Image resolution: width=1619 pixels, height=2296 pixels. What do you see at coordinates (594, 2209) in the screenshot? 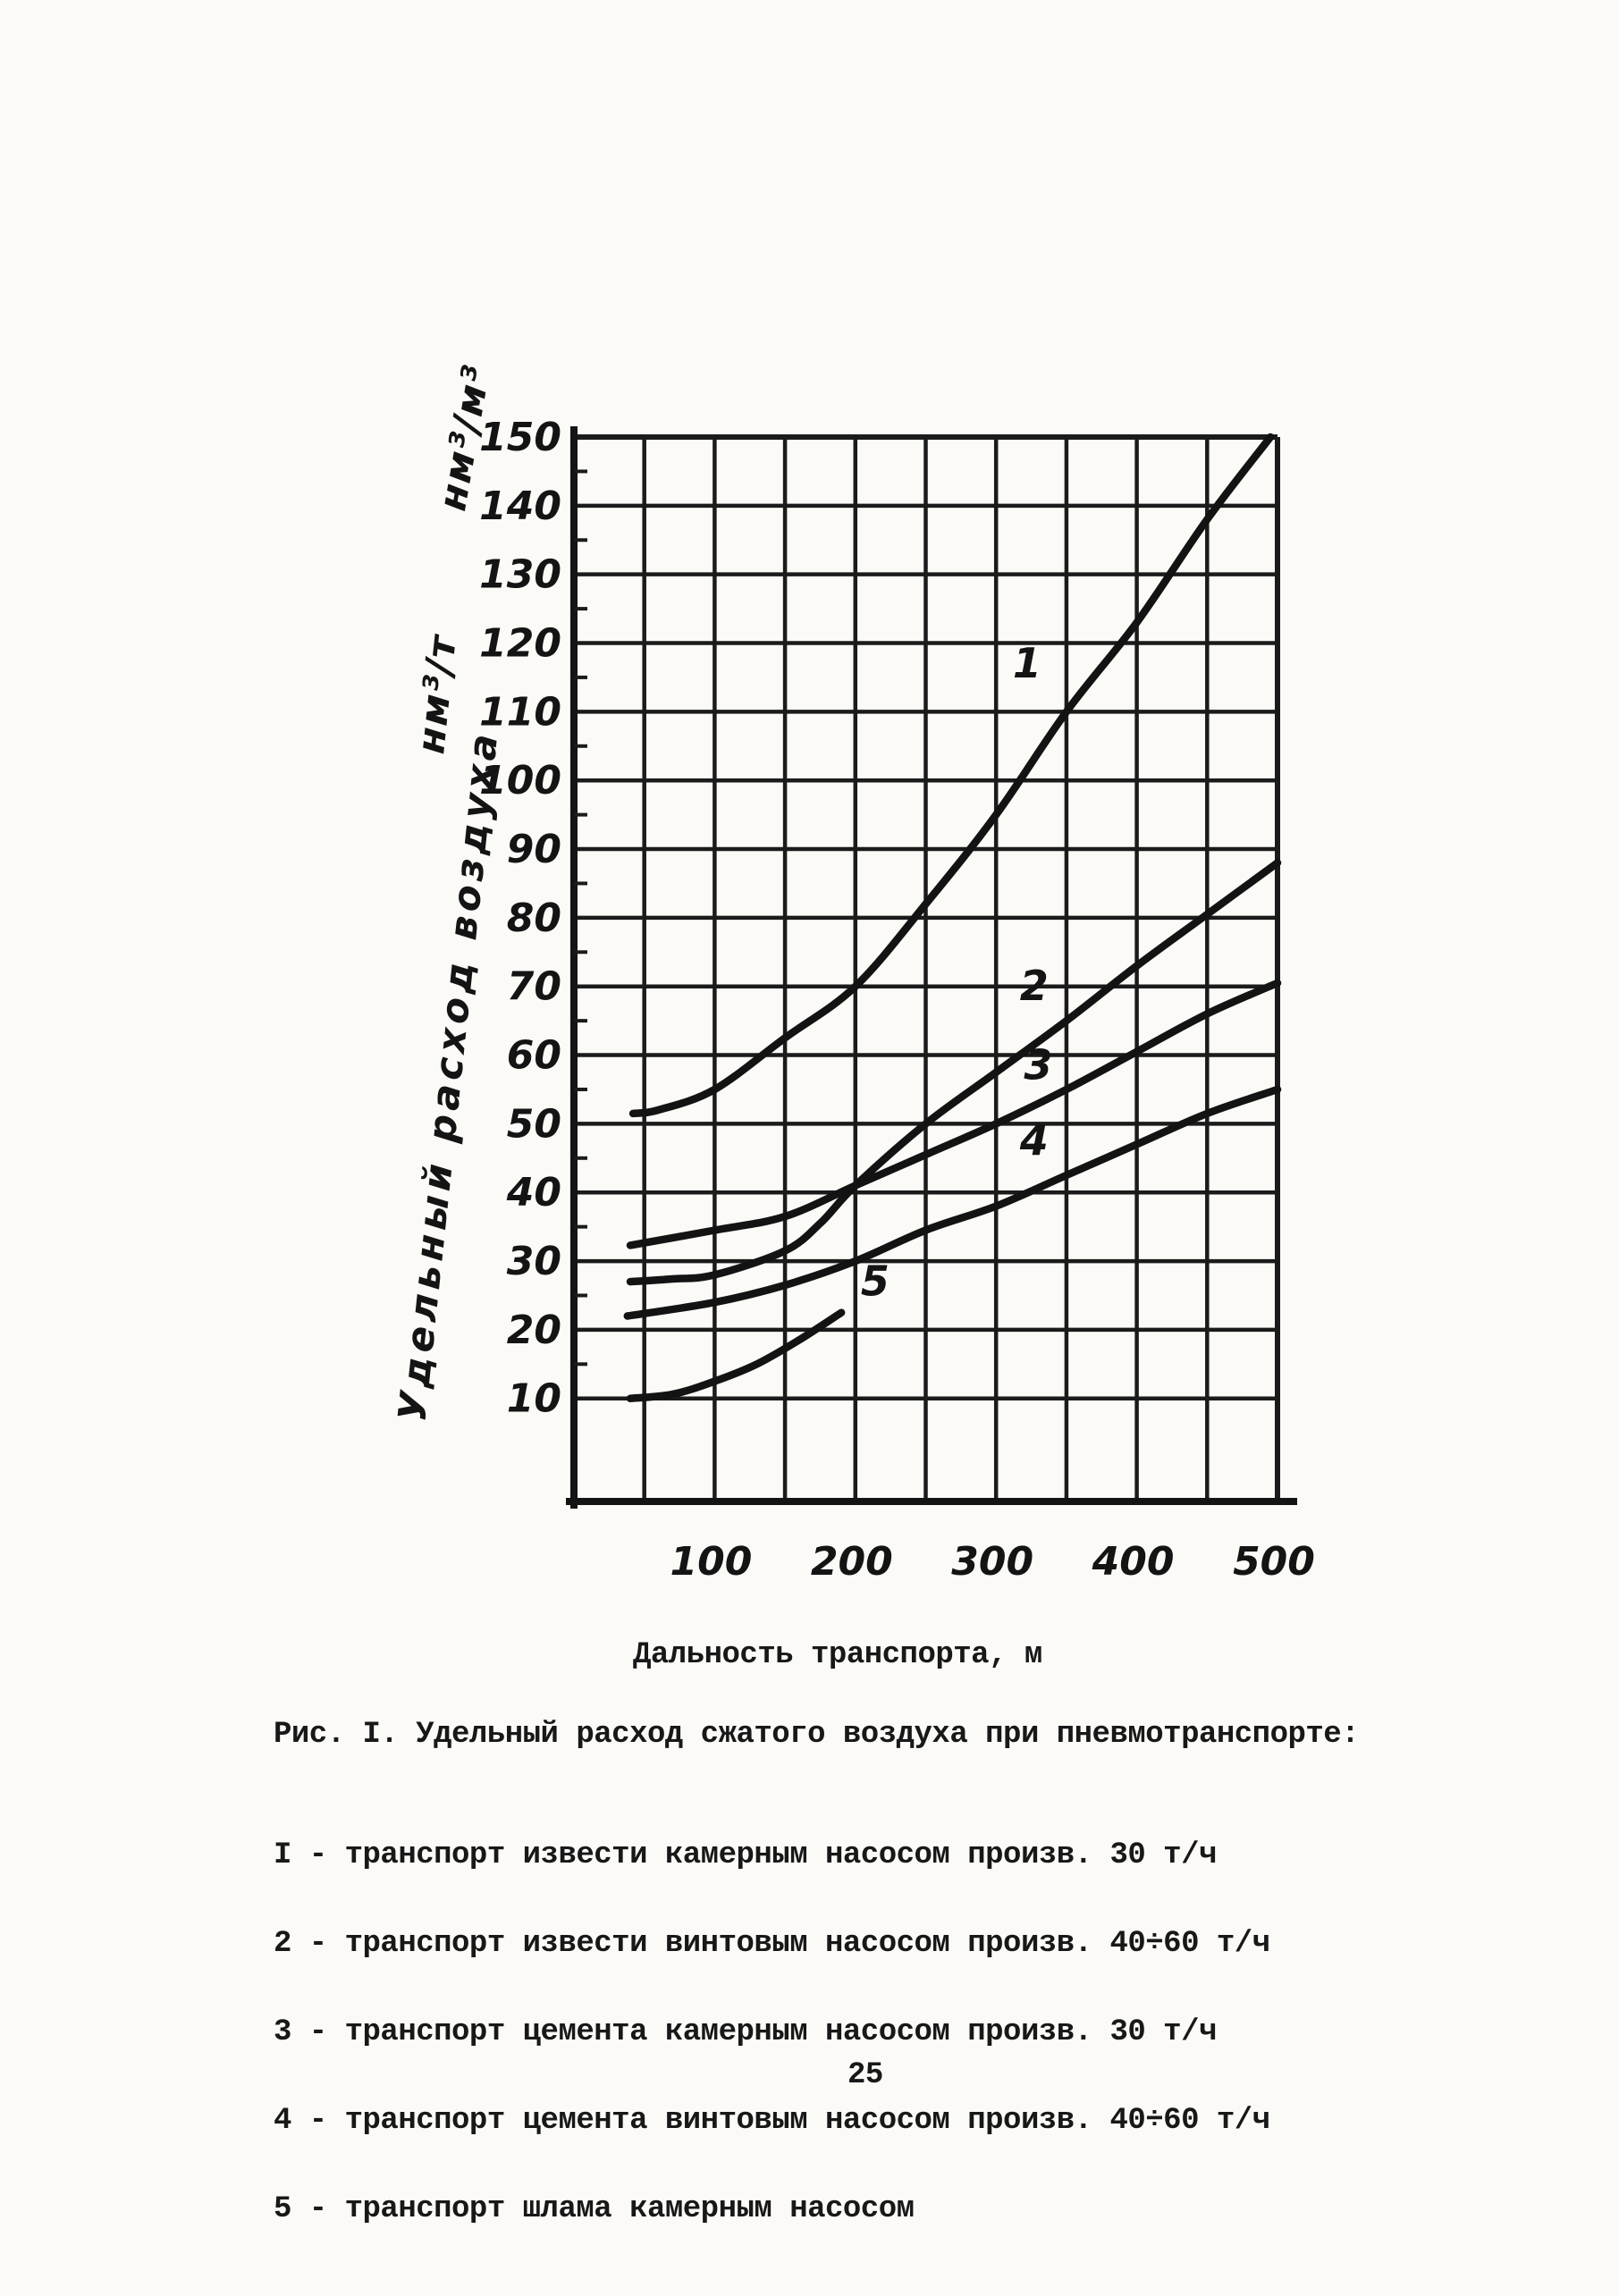
I see `legend-line-5: 5 - транспорт шлама камерным насосом` at bounding box center [594, 2209].